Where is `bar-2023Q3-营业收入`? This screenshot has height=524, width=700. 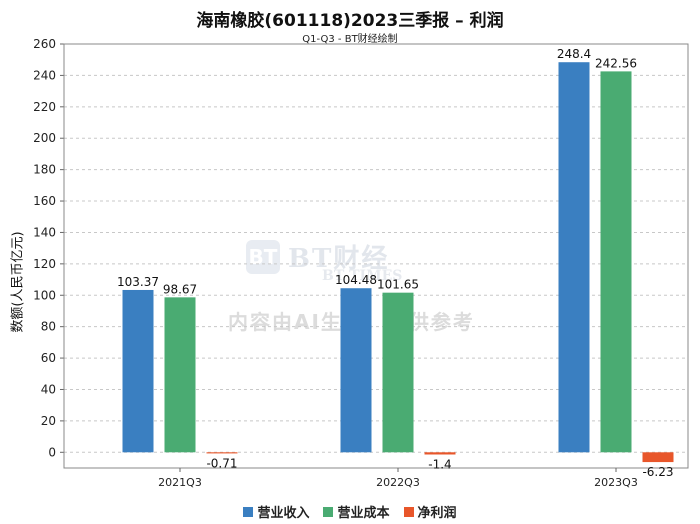 bar-2023Q3-营业收入 is located at coordinates (574, 257).